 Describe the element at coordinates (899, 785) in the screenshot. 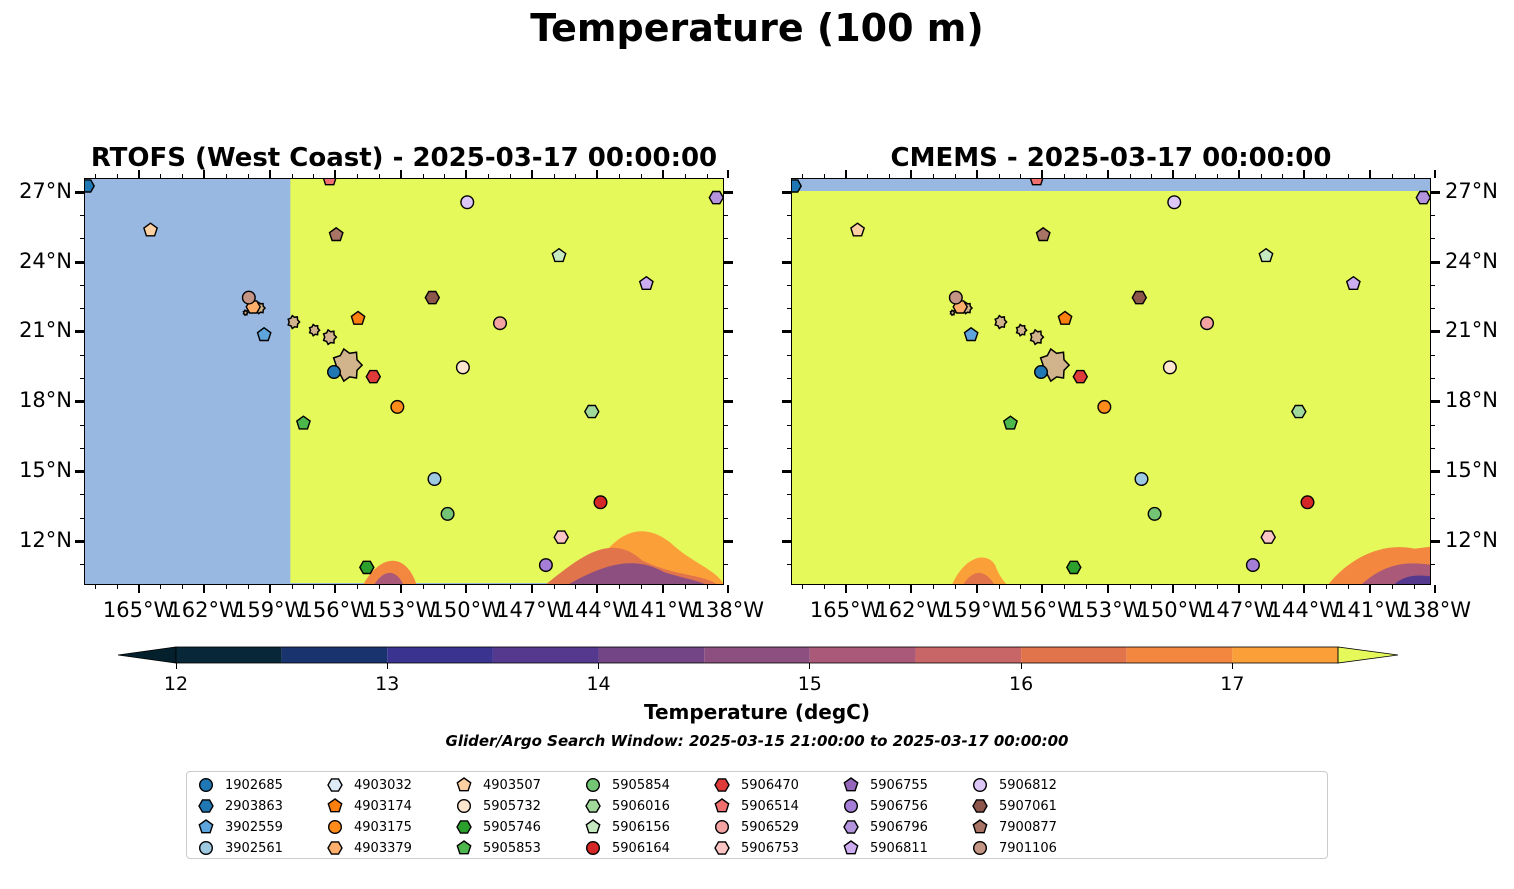

I see `legend-label: 5906755` at that location.